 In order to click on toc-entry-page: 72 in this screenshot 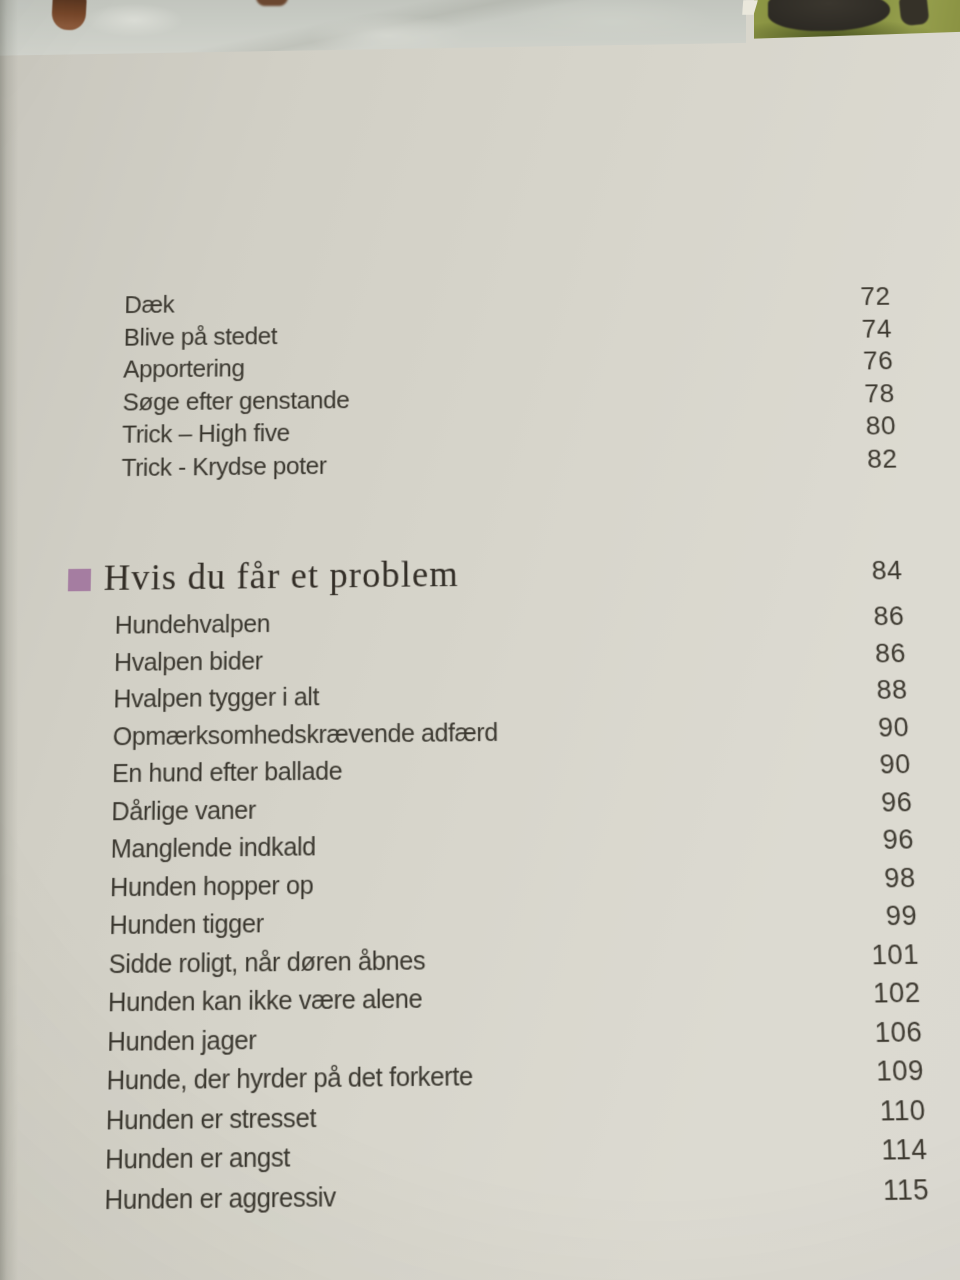, I will do `click(875, 296)`.